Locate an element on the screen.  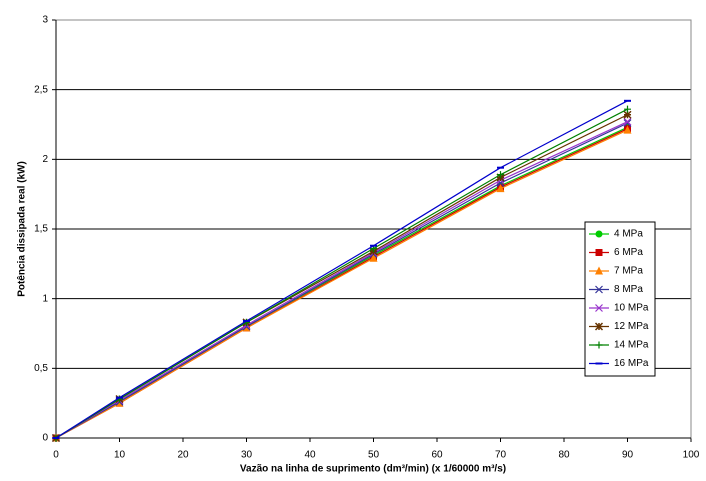
y-tick-label: 0 is located at coordinates (45, 438).